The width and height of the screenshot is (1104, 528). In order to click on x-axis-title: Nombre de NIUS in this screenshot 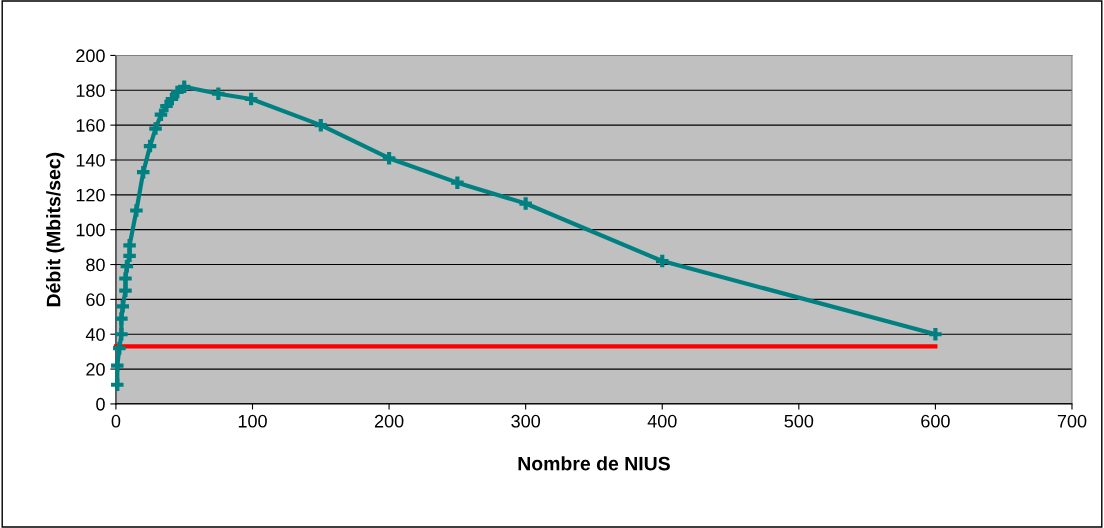, I will do `click(594, 463)`.